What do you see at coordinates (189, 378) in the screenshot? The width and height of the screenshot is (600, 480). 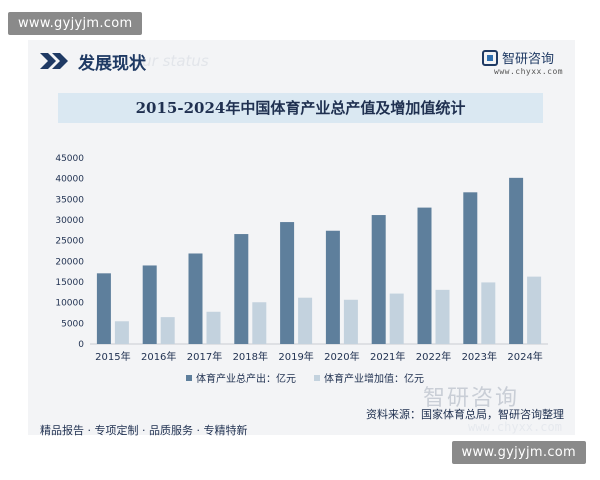 I see `legend-swatch-total` at bounding box center [189, 378].